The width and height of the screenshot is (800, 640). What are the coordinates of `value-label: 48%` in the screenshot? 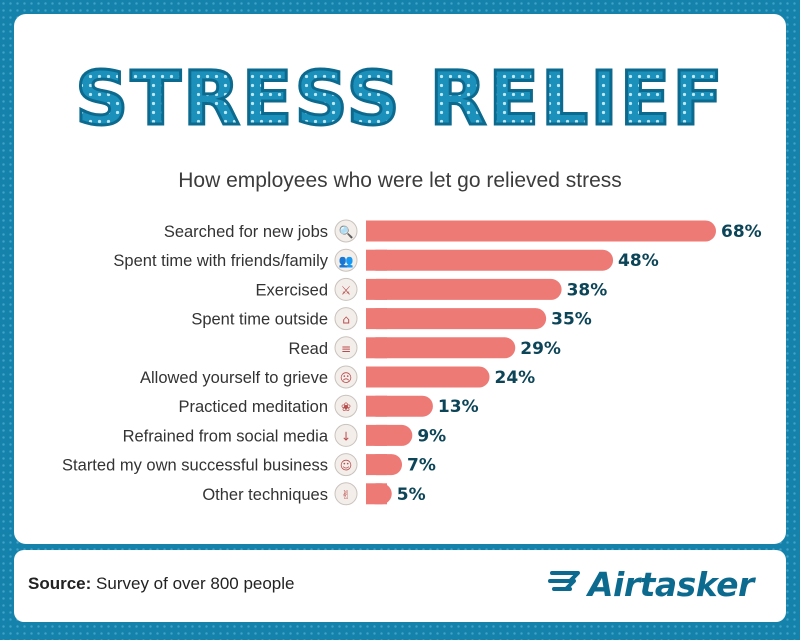 It's located at (638, 261).